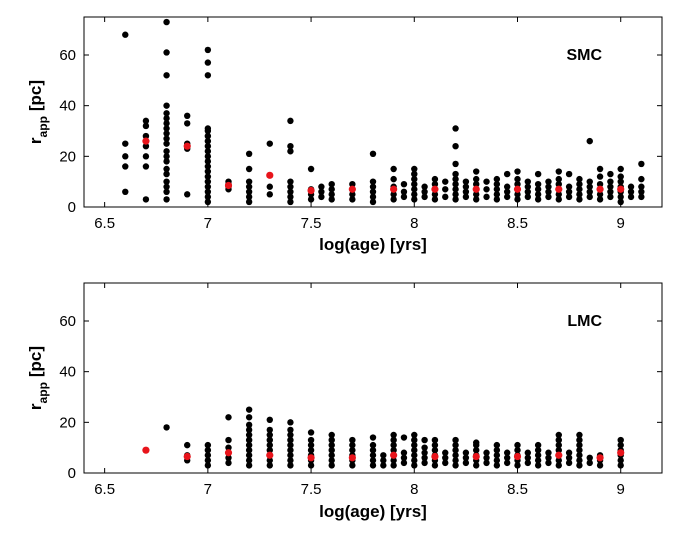 Image resolution: width=674 pixels, height=534 pixels. Describe the element at coordinates (43, 126) in the screenshot. I see `y-axis-label-subscript: app` at that location.